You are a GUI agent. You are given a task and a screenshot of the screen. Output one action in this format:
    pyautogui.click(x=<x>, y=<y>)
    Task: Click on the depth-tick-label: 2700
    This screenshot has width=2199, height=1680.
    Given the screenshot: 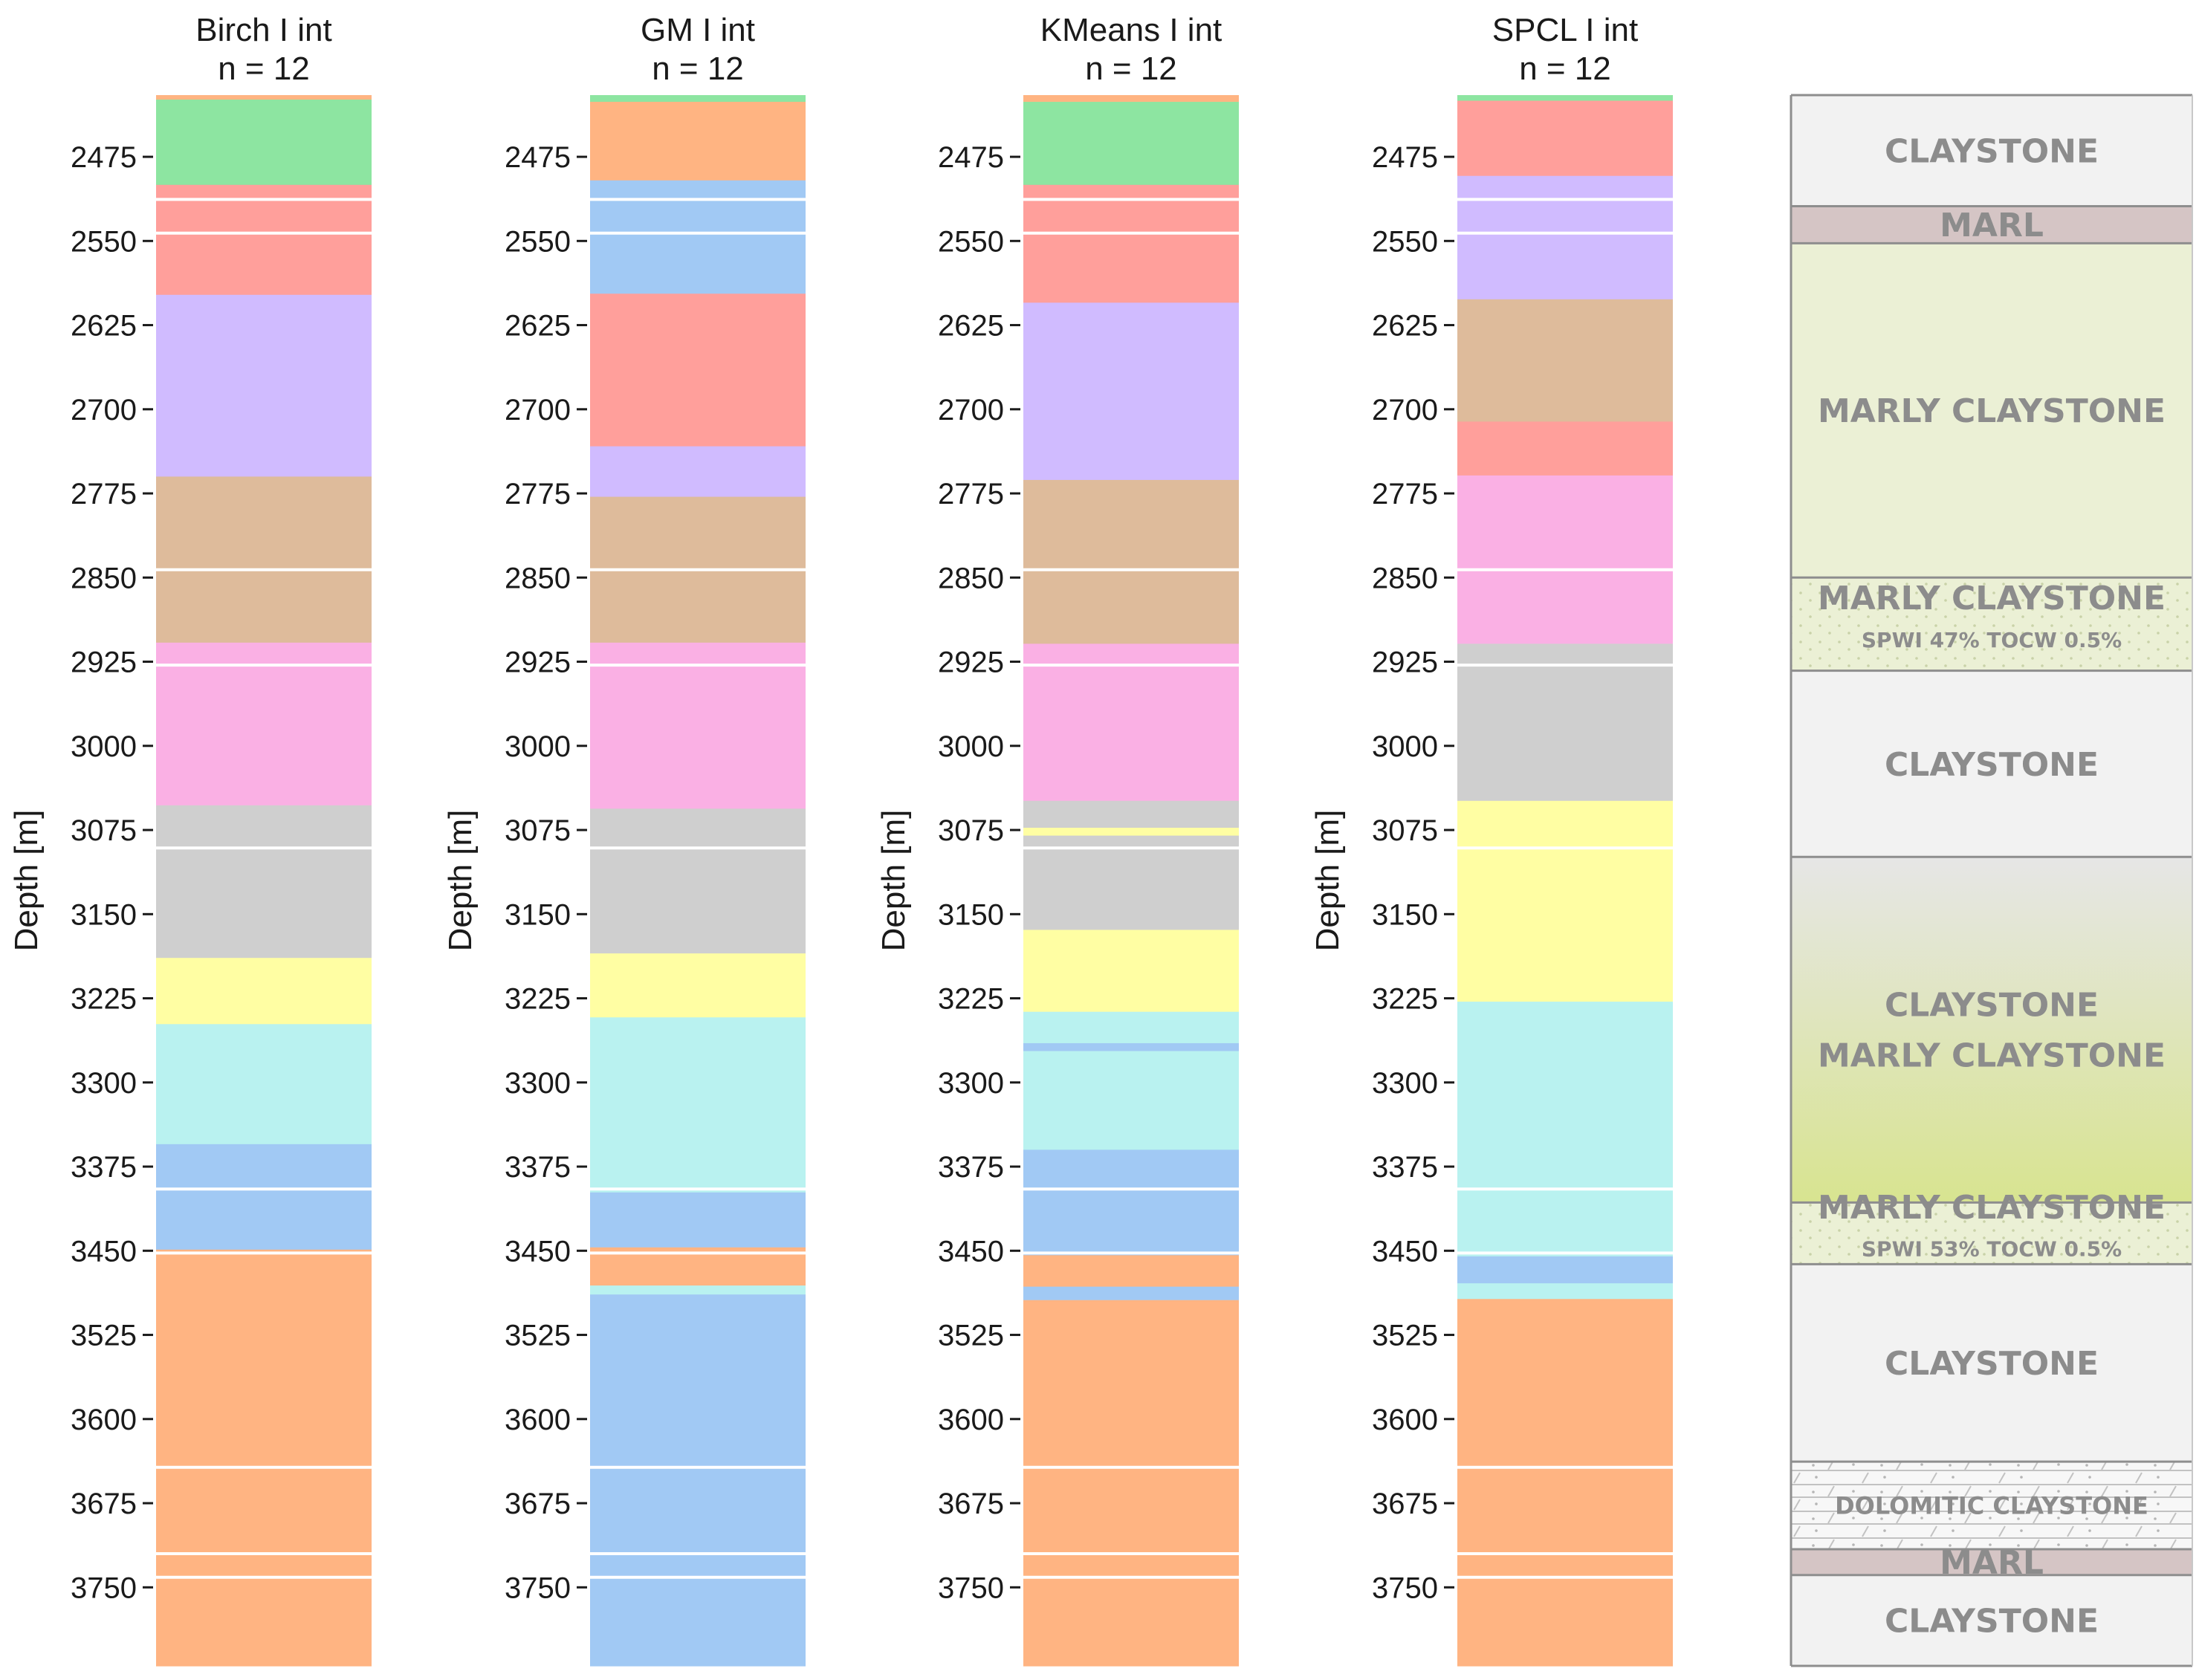 What is the action you would take?
    pyautogui.click(x=538, y=411)
    